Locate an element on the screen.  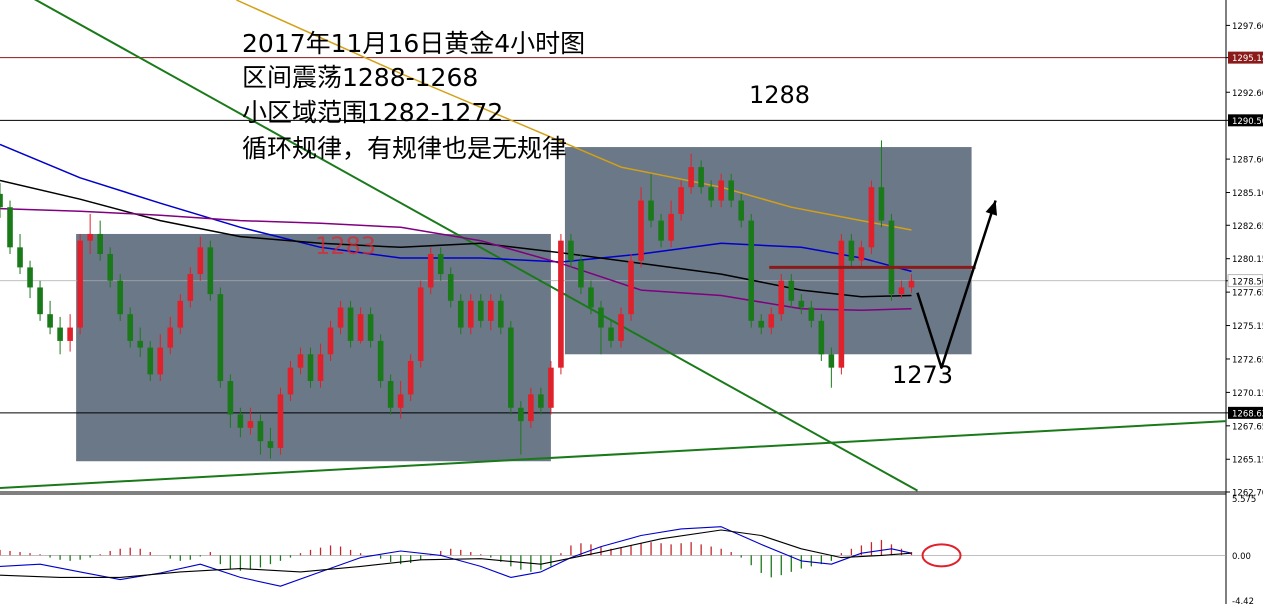
oscillator-highlight-circle is located at coordinates (941, 555).